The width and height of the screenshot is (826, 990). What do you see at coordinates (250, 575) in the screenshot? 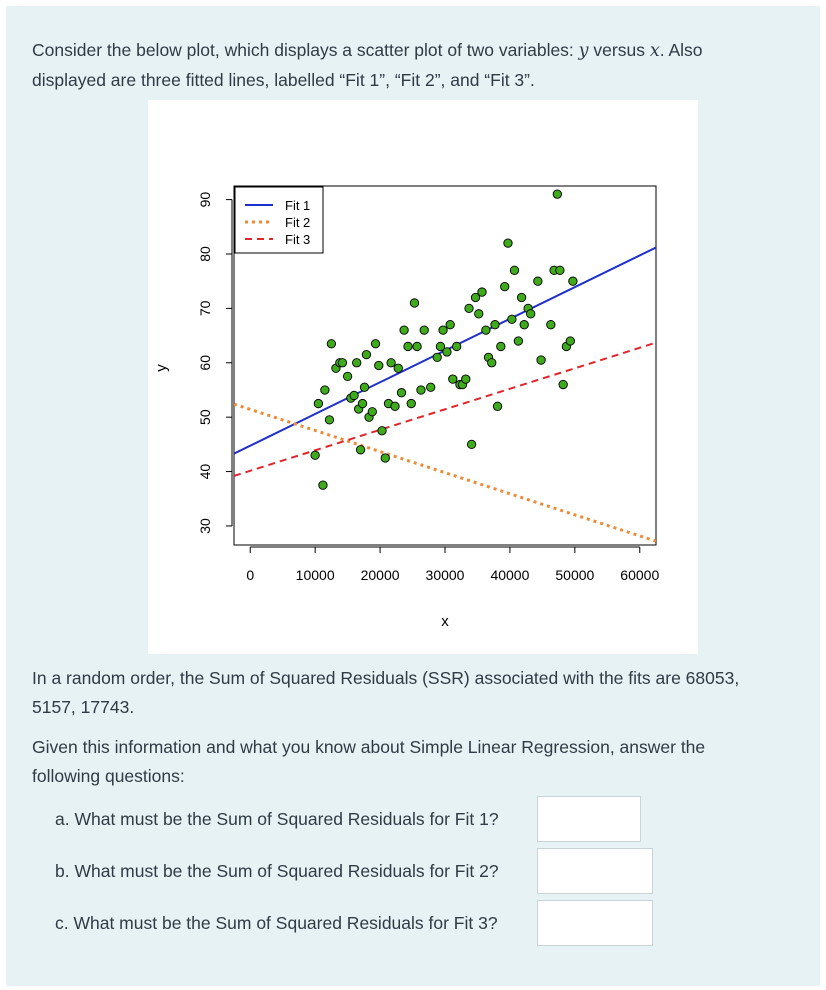
I see `x-tick-label: 0` at bounding box center [250, 575].